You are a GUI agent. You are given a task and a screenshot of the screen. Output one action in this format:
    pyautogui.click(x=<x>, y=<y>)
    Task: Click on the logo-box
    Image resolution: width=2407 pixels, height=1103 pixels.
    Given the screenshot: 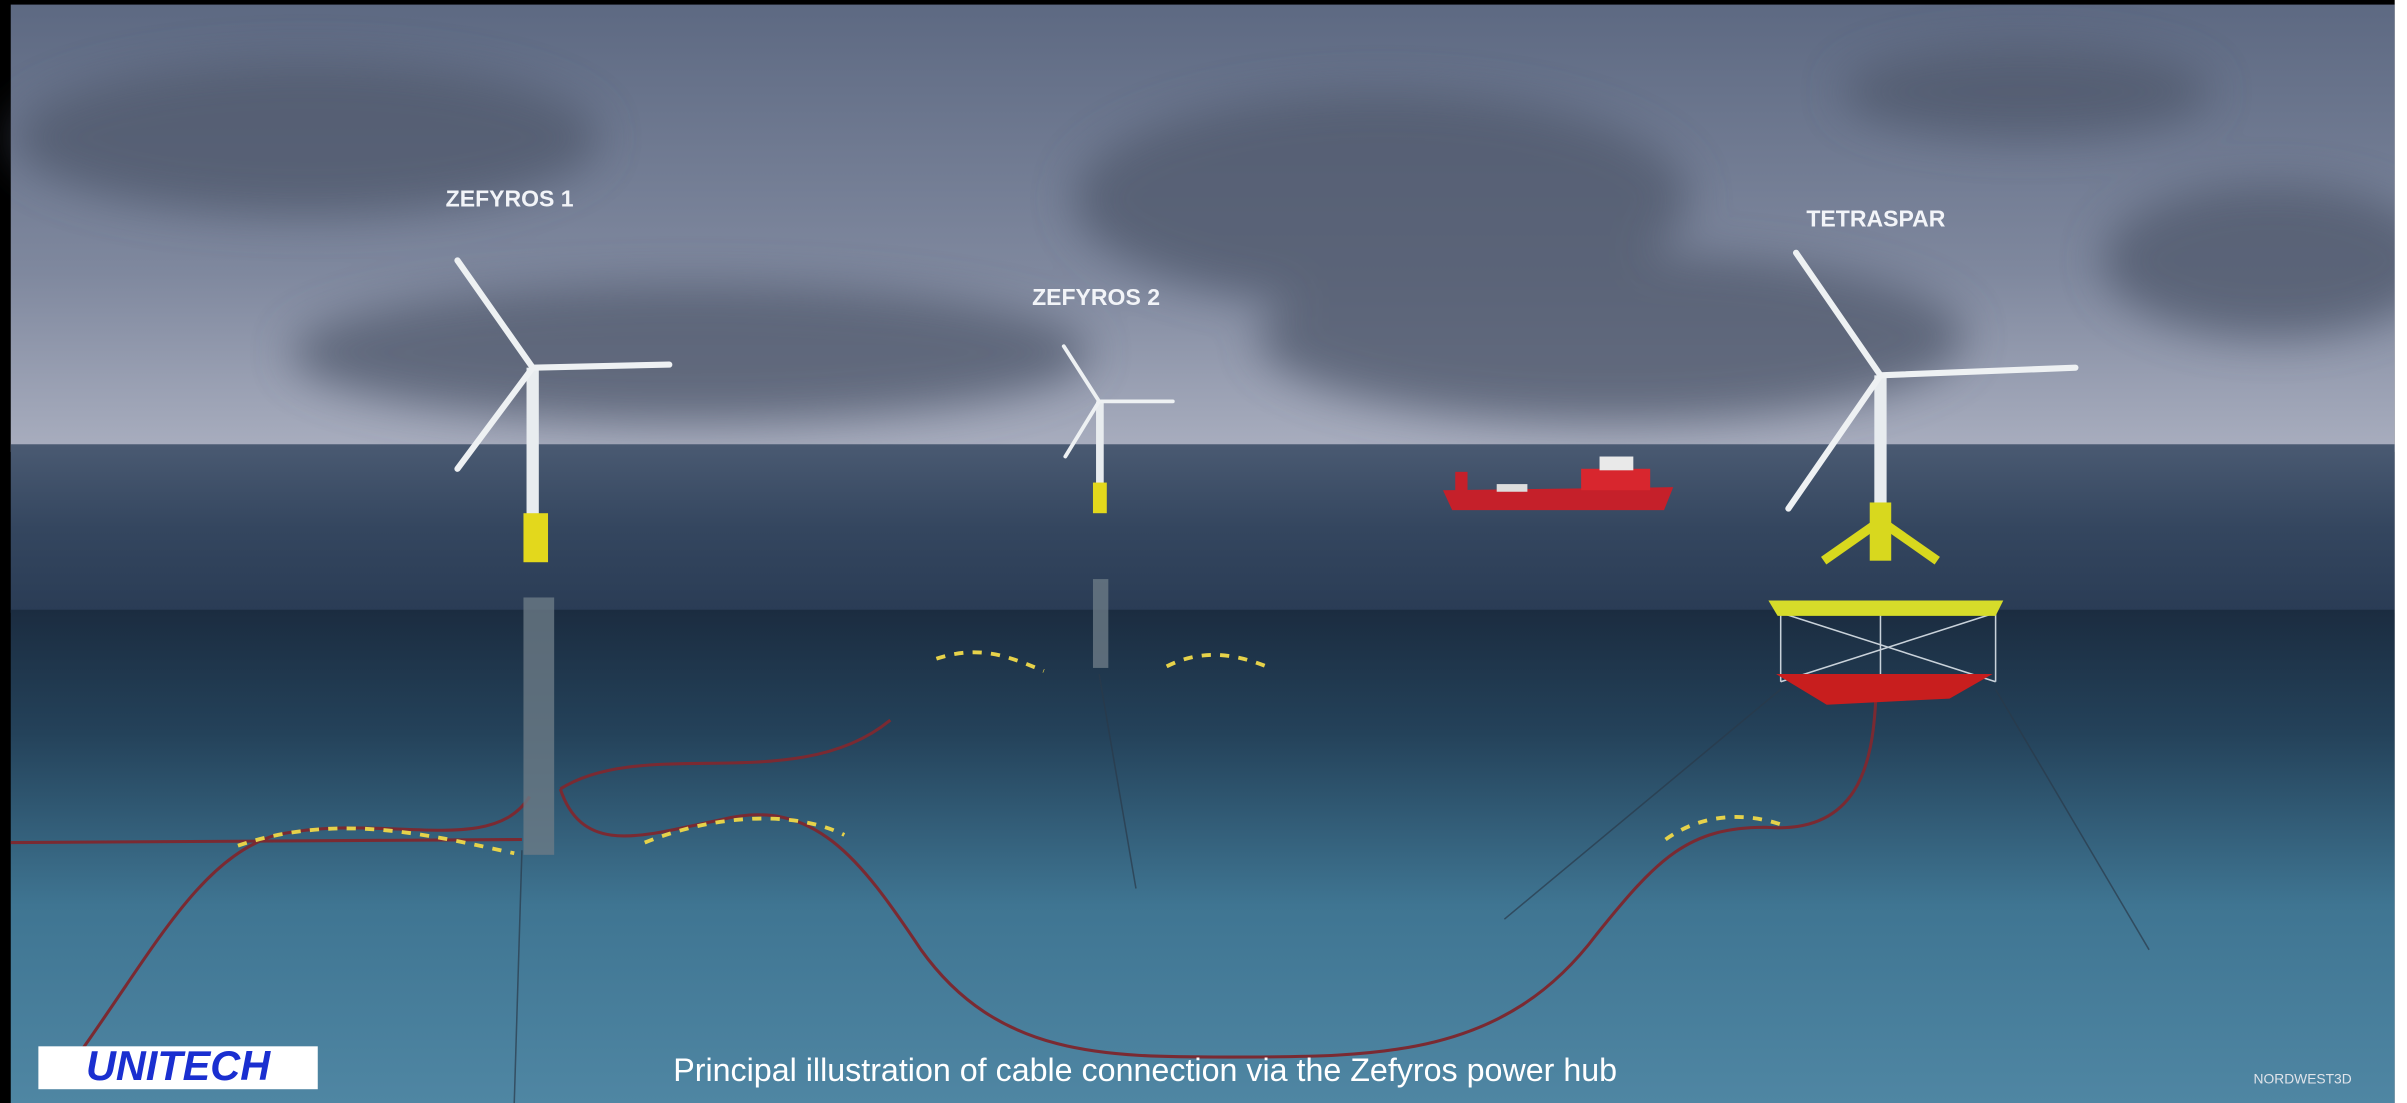 What is the action you would take?
    pyautogui.click(x=178, y=1068)
    